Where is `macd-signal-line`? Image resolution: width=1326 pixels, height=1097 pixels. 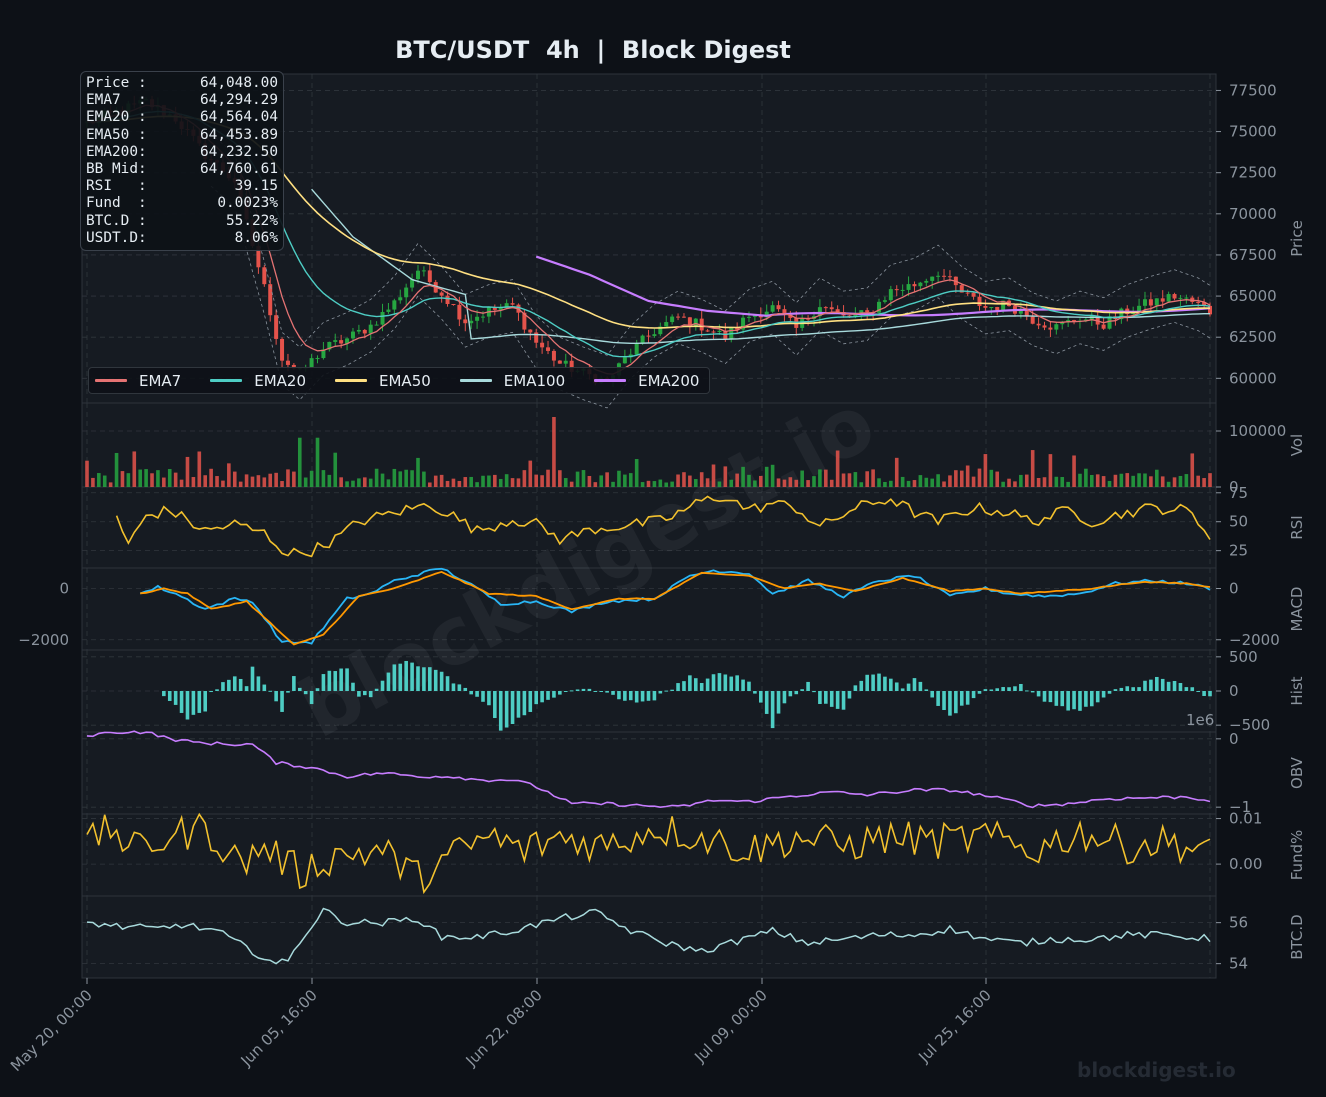 macd-signal-line is located at coordinates (675, 608).